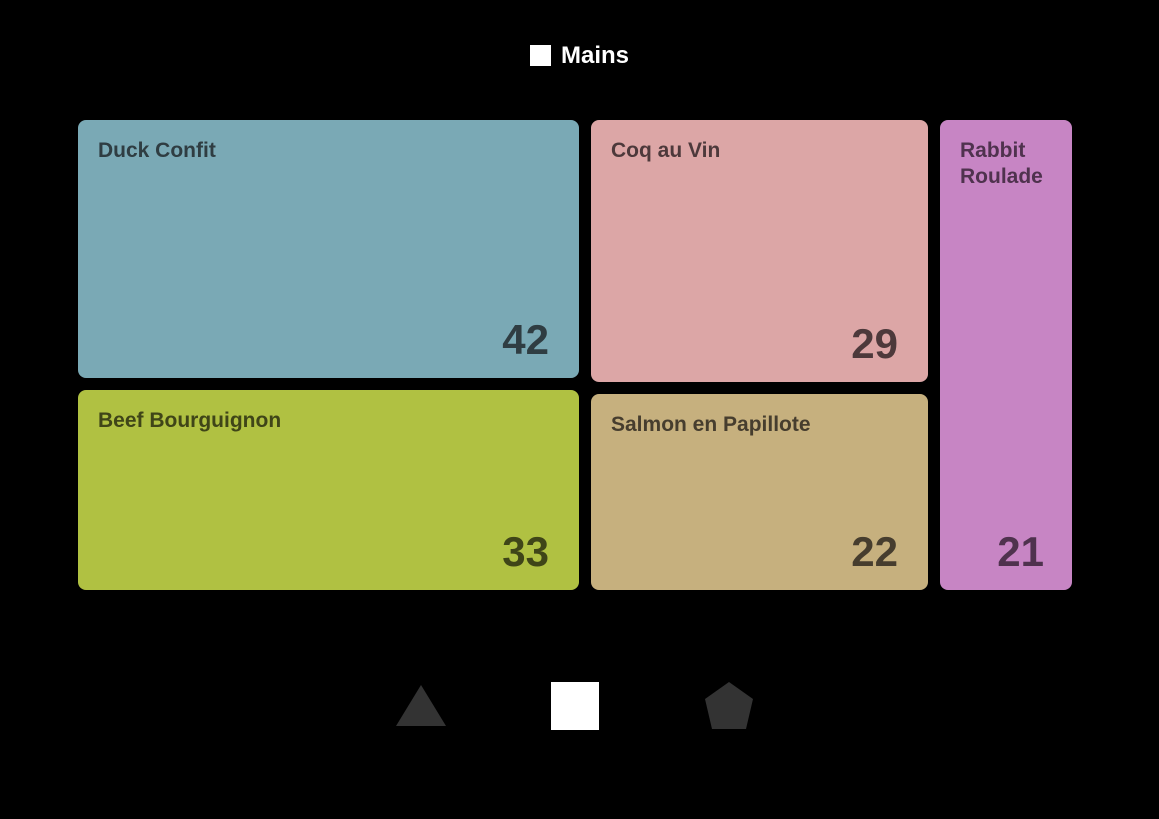 This screenshot has height=819, width=1159. Describe the element at coordinates (328, 490) in the screenshot. I see `tile-beef-bourguignon: Beef Bourguignon 33` at that location.